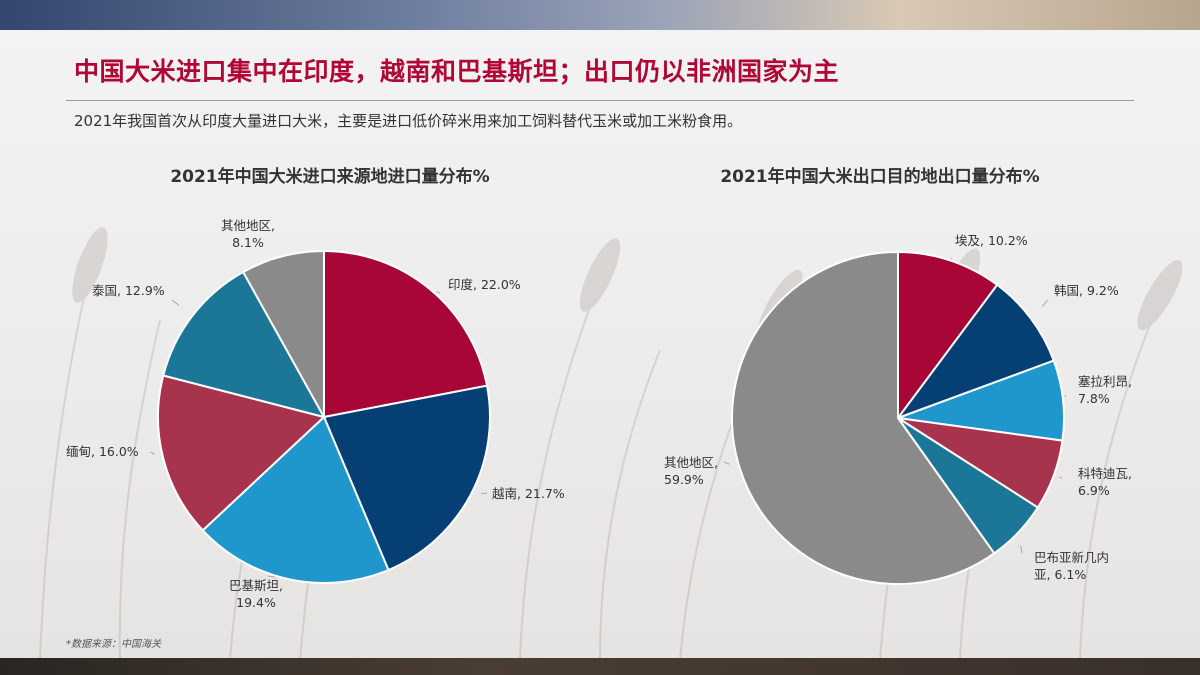 The image size is (1200, 675). Describe the element at coordinates (128, 290) in the screenshot. I see `import-data-label-4: 泰国, 12.9%` at that location.